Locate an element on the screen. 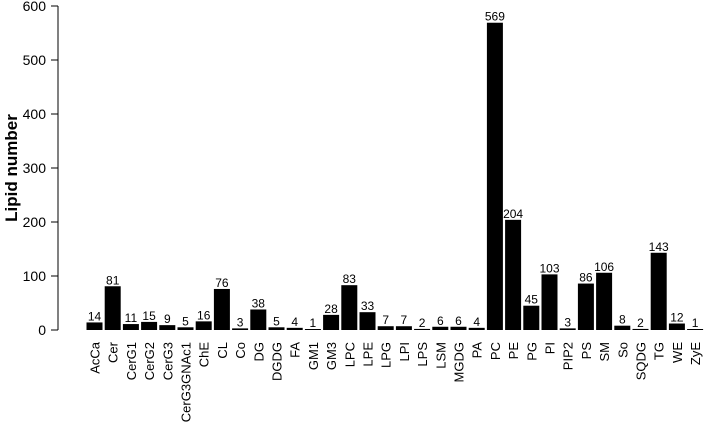  category-label-CL: CL is located at coordinates (222, 350).